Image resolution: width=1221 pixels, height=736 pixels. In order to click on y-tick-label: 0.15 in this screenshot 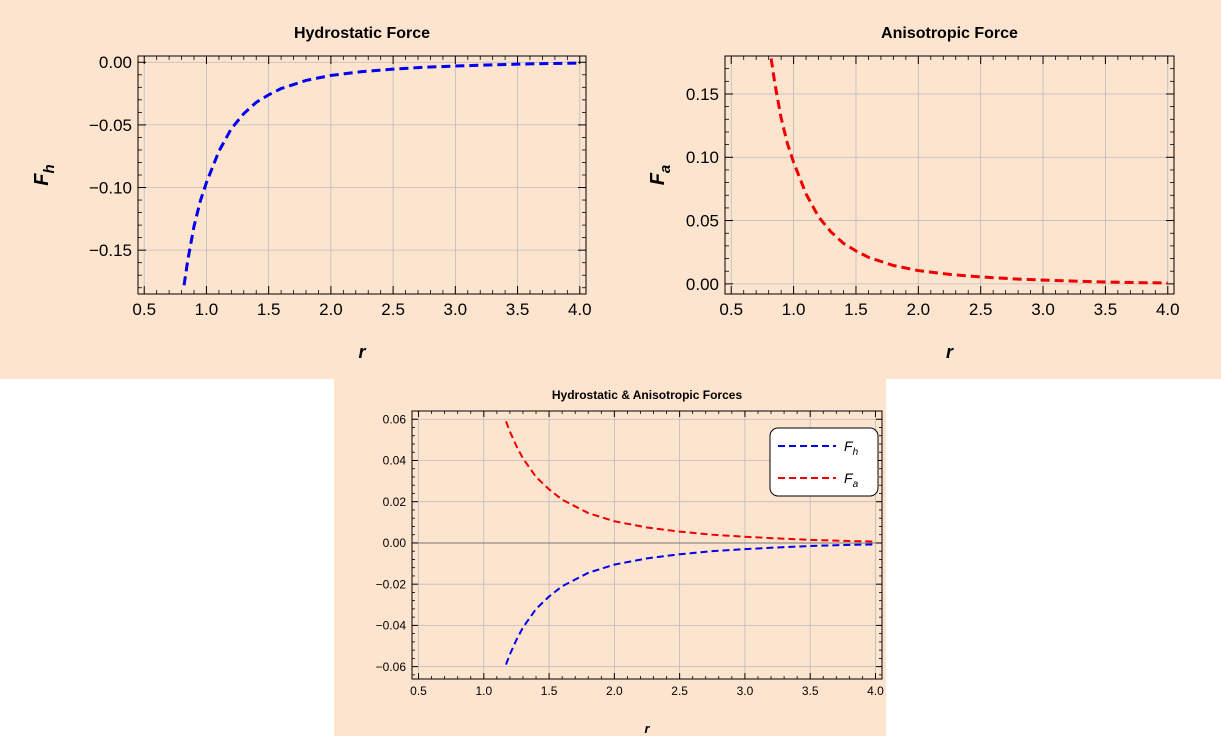, I will do `click(702, 94)`.